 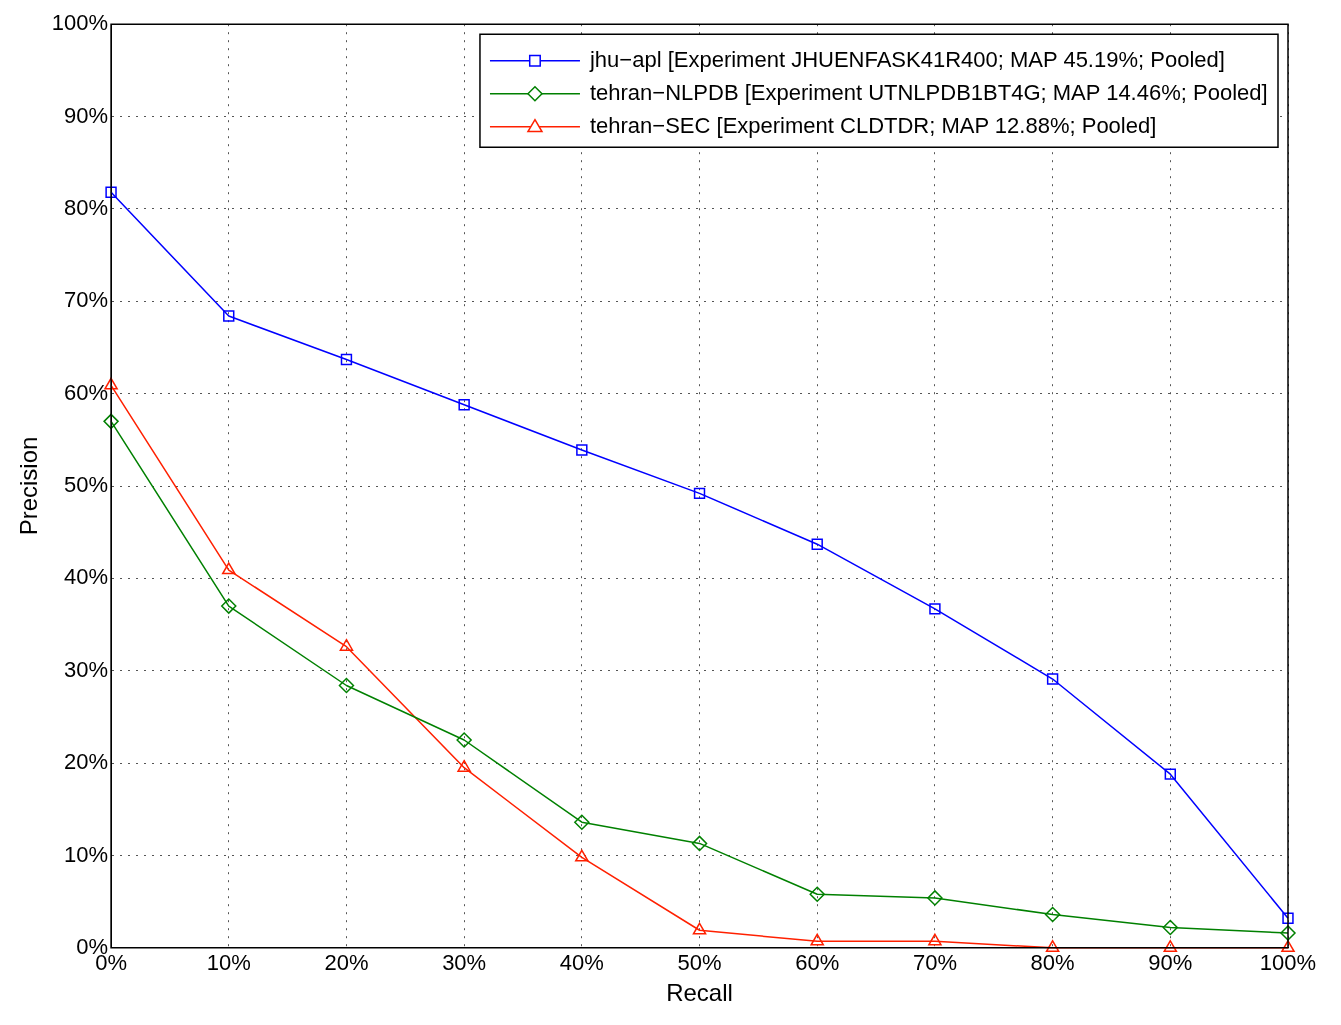 I want to click on y-tick-label: 30%, so click(x=86, y=669).